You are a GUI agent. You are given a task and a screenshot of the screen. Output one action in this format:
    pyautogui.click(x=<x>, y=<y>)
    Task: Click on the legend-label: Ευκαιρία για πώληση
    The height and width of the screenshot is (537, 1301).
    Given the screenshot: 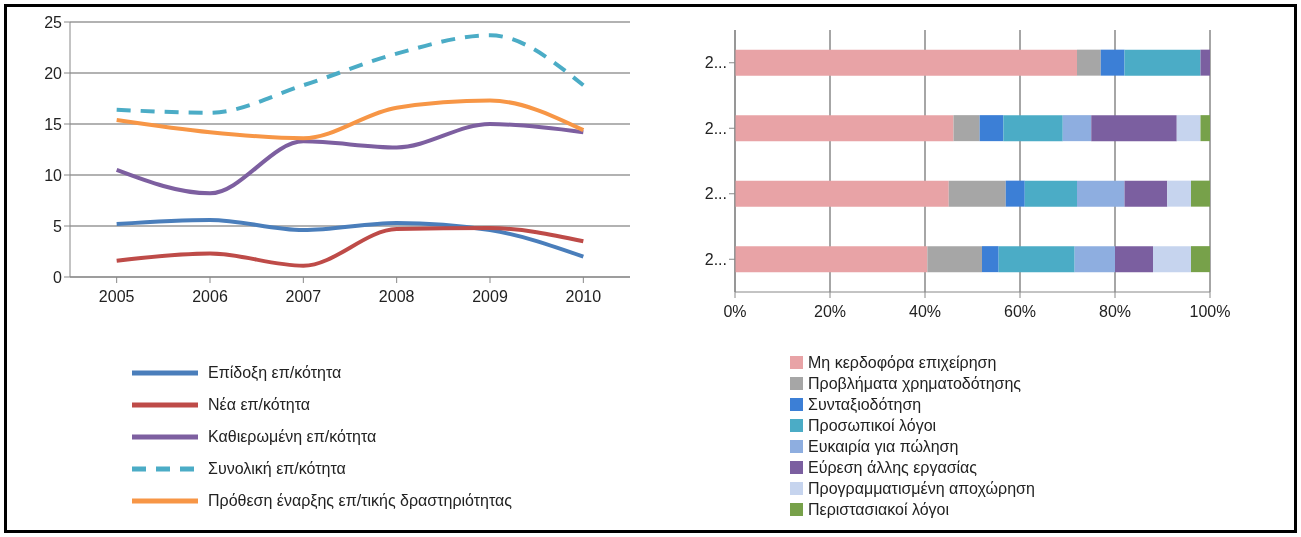 What is the action you would take?
    pyautogui.click(x=883, y=446)
    